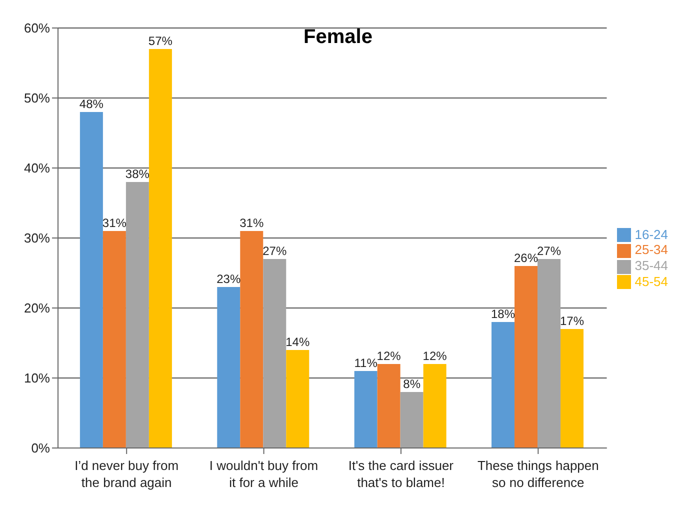 The width and height of the screenshot is (696, 515). I want to click on legend-label: 35-44, so click(651, 265).